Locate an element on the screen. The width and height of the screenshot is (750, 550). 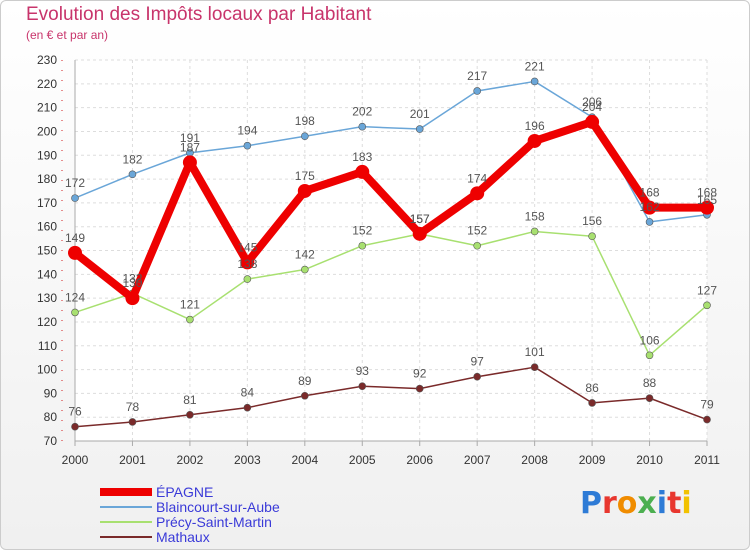
y-tick-label: 100 is located at coordinates (47, 370).